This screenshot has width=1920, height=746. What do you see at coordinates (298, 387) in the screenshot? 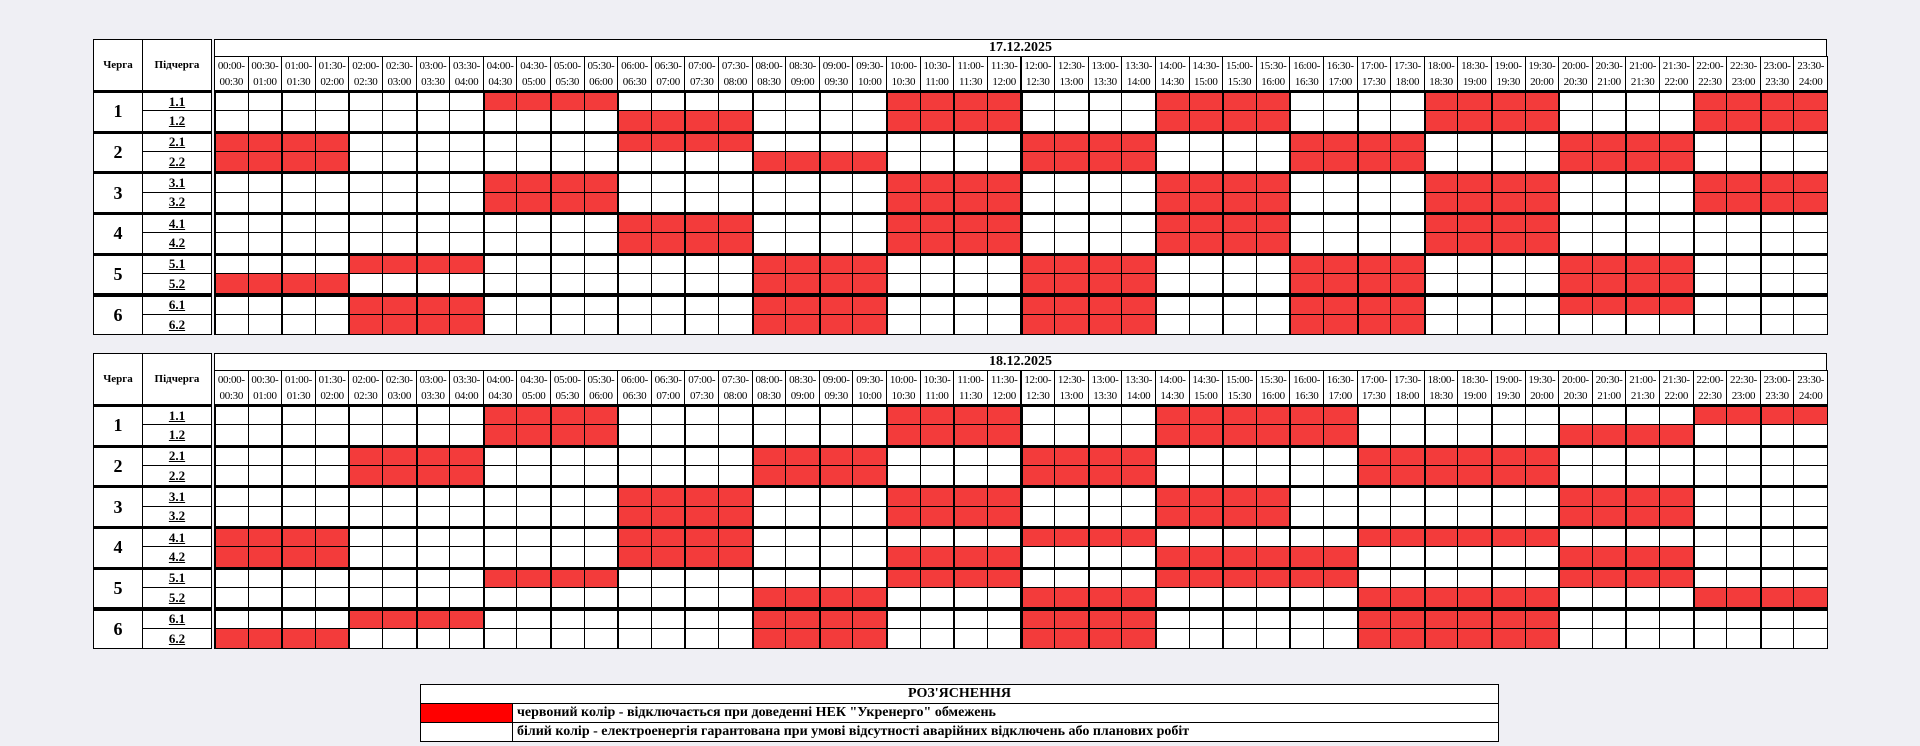
I see `time-slot: 01:00-01:30` at bounding box center [298, 387].